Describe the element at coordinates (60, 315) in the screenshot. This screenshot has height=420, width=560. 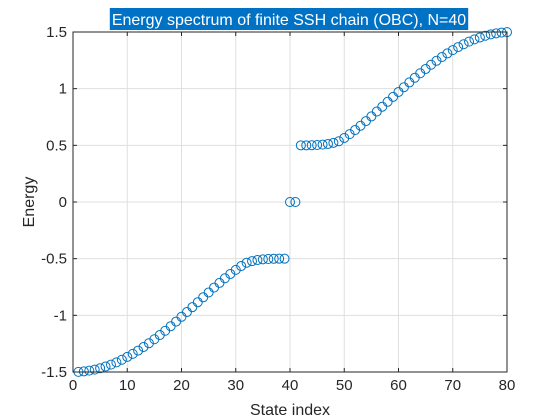
I see `y-tick-label: -1` at that location.